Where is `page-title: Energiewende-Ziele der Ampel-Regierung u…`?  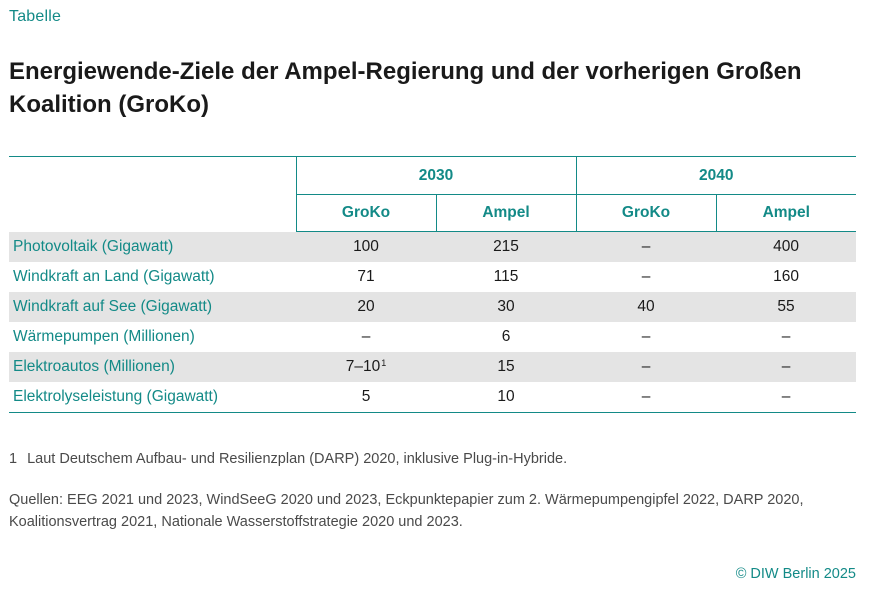
page-title: Energiewende-Ziele der Ampel-Regierung u… is located at coordinates (405, 88).